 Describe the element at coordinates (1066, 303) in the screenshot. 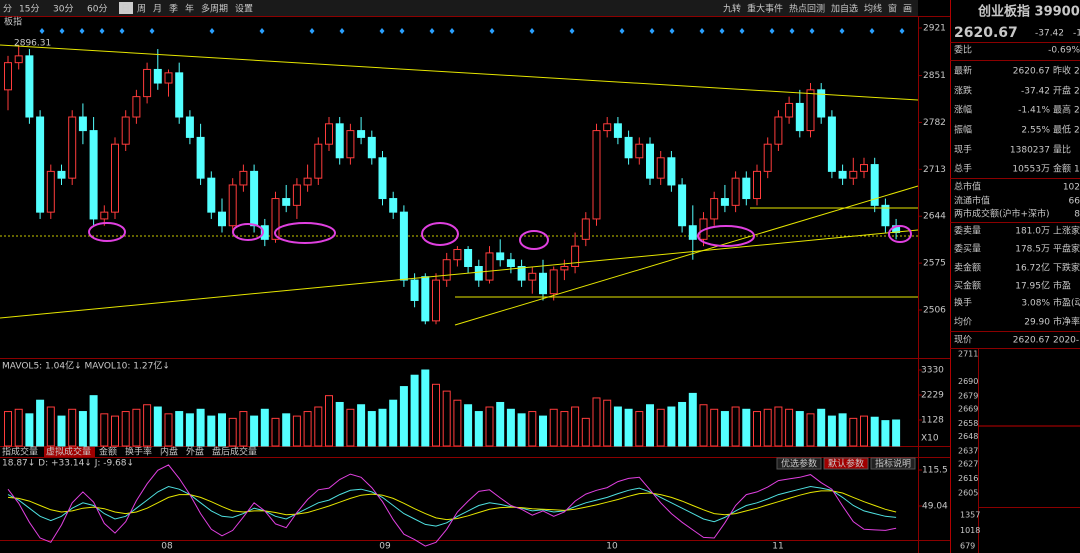

I see `quote-label: 市盈(动)` at that location.